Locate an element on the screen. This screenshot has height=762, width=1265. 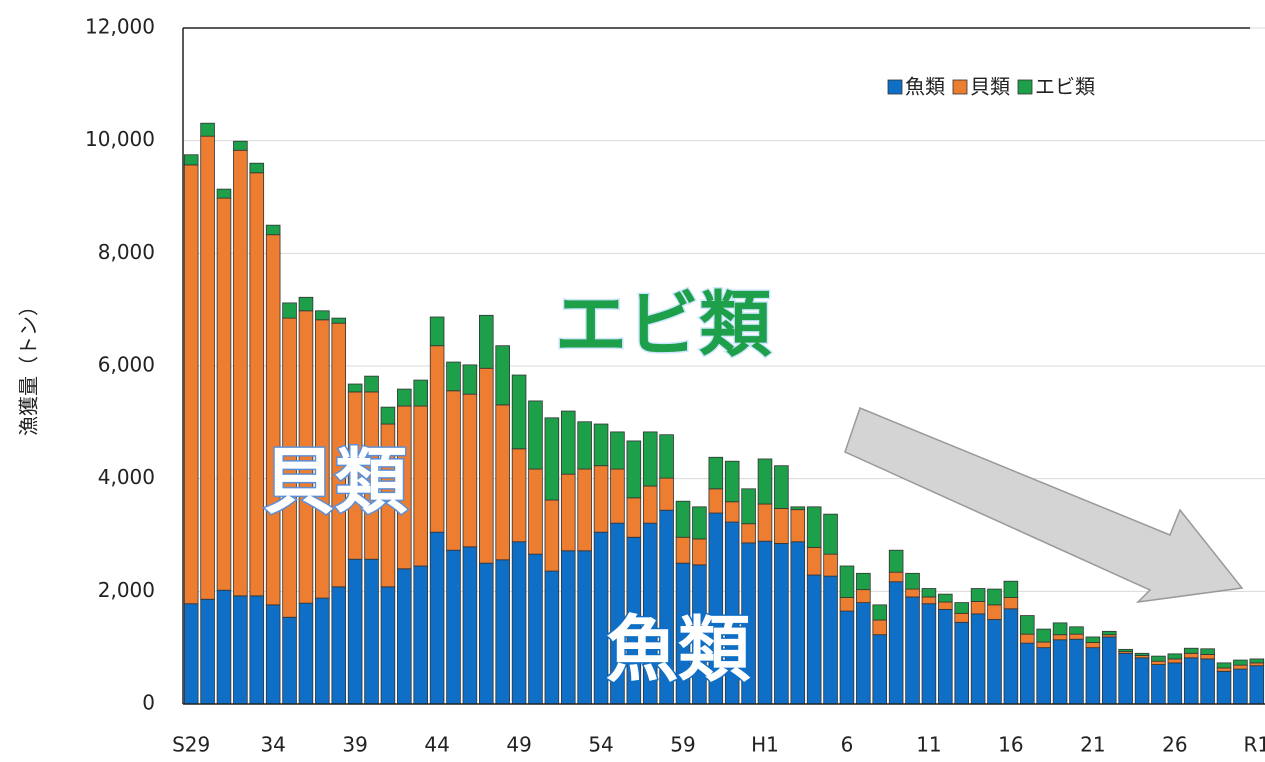
y-tick-label: 4,000 is located at coordinates (126, 477).